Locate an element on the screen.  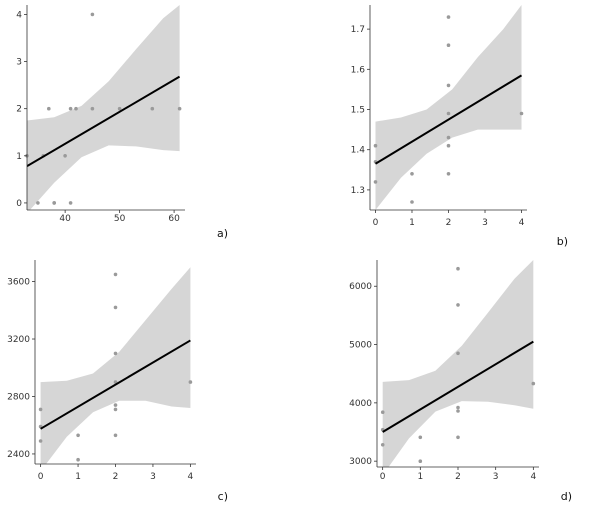
y-tick-label: 3600 is located at coordinates (18, 283).